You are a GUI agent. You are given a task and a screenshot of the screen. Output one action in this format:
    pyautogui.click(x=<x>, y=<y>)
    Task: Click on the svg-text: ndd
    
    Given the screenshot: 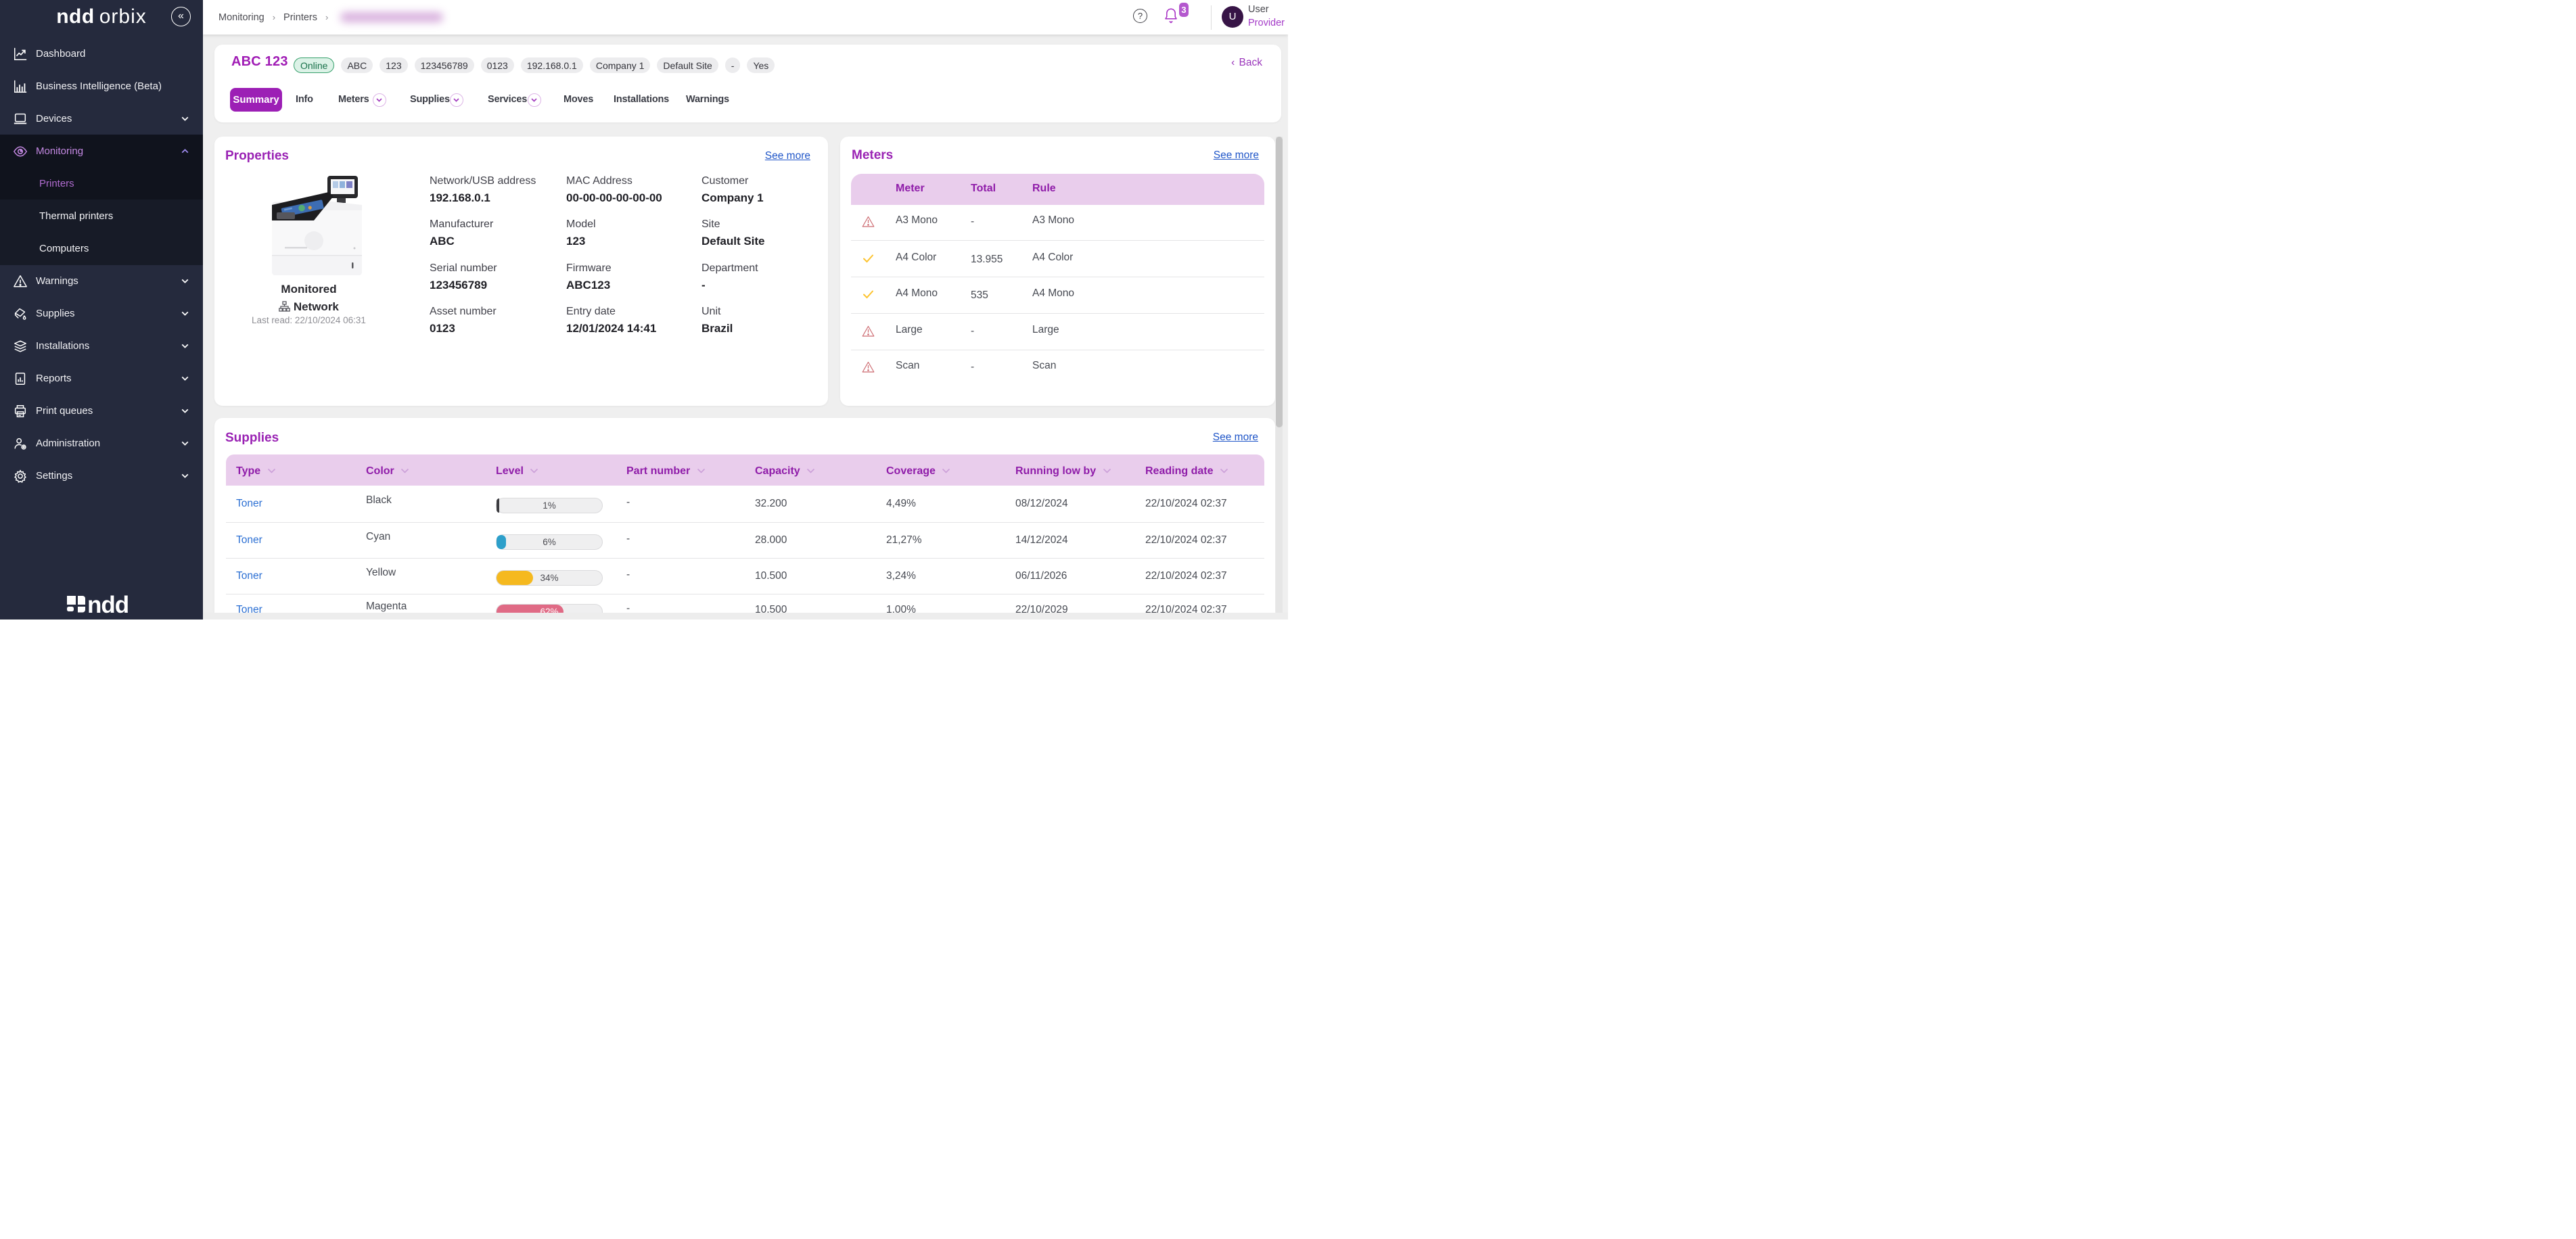 What is the action you would take?
    pyautogui.click(x=108, y=605)
    